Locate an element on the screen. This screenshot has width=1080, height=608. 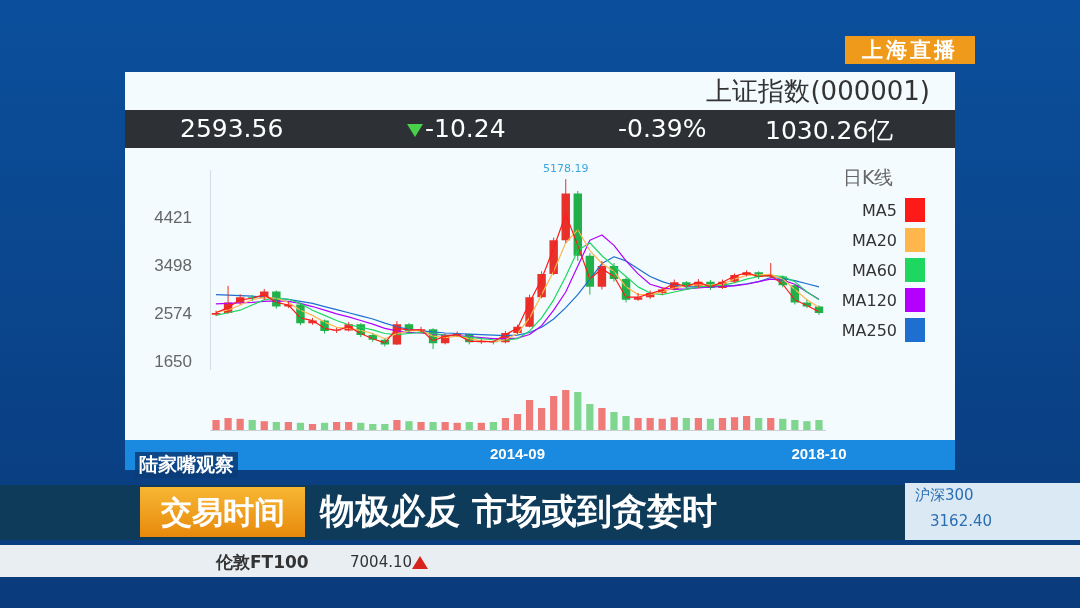
text: 7004.10 is located at coordinates (381, 562).